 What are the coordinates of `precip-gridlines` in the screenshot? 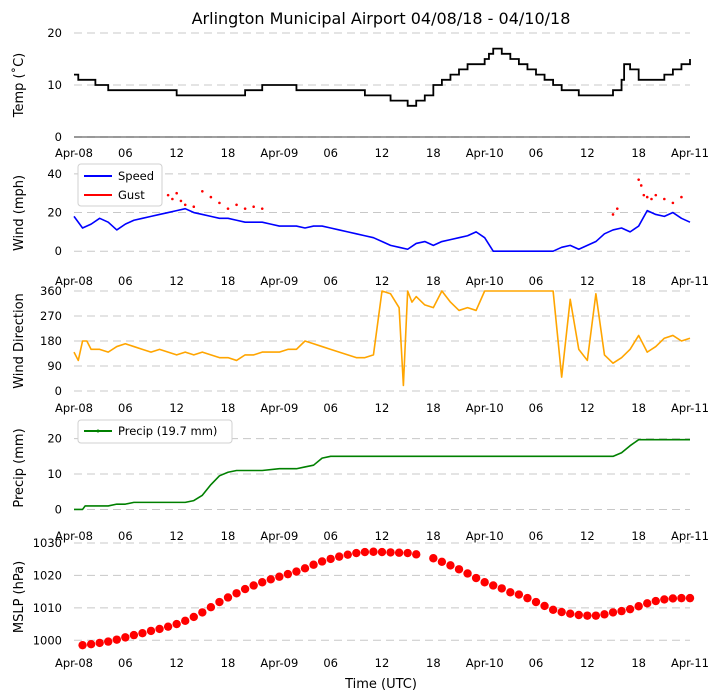 It's located at (382, 474).